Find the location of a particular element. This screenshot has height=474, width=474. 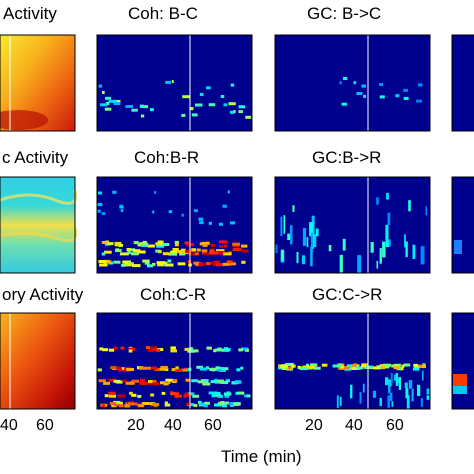

panel-title-coh-c-r: Coh:C-R is located at coordinates (173, 294).